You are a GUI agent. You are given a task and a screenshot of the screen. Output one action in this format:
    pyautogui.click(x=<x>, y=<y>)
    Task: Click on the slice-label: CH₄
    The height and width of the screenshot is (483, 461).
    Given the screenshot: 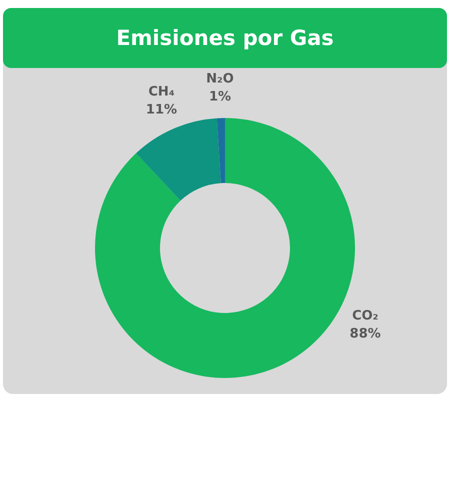 What is the action you would take?
    pyautogui.click(x=161, y=92)
    